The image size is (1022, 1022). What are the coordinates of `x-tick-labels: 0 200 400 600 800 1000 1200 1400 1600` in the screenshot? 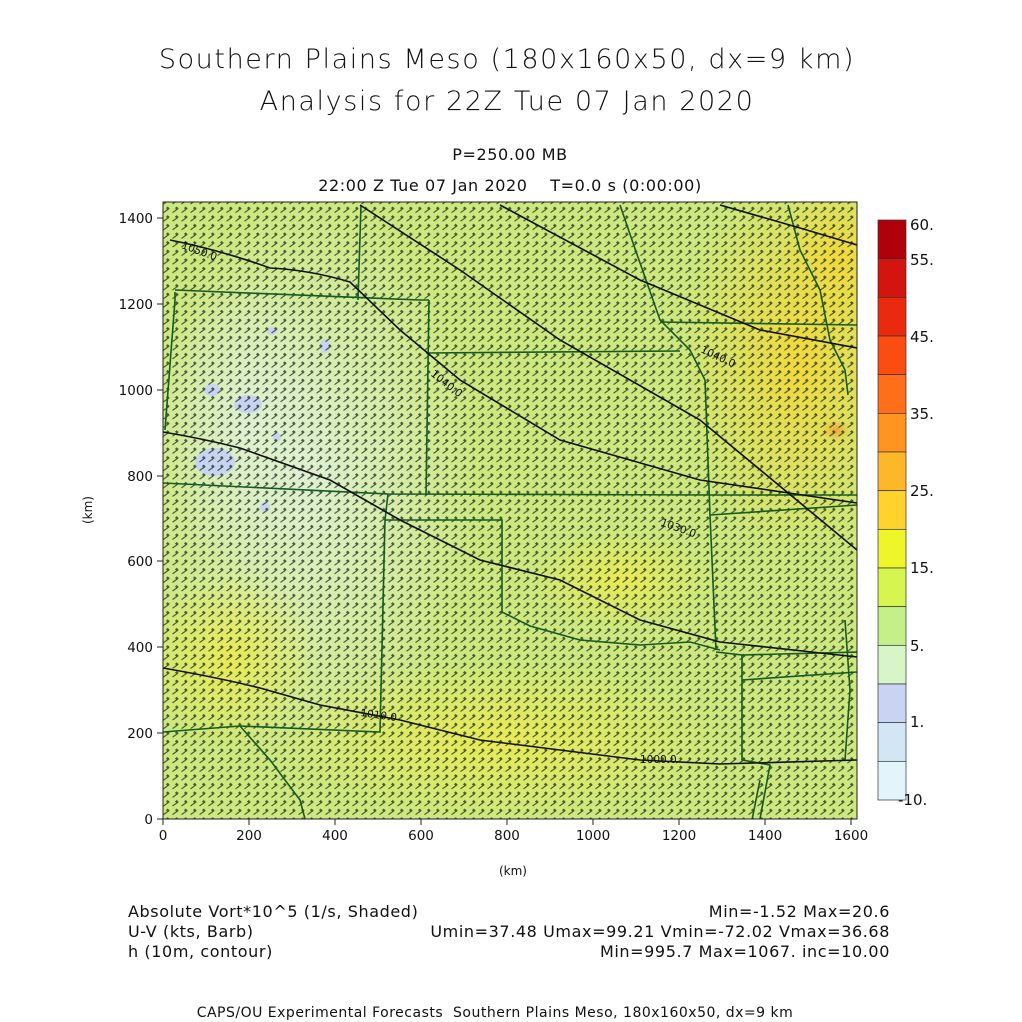 It's located at (513, 836).